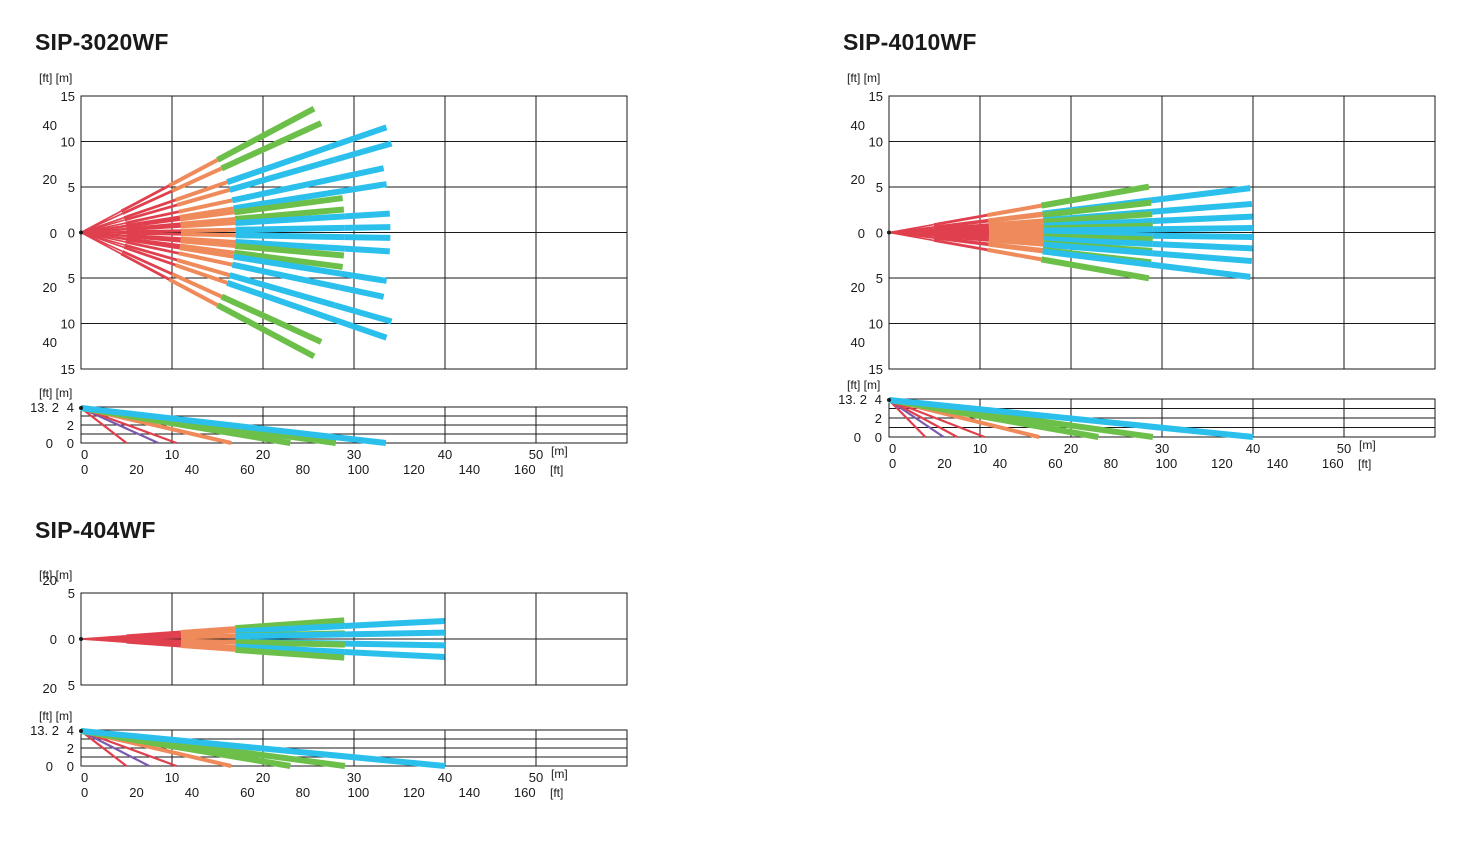 This screenshot has width=1480, height=863. What do you see at coordinates (263, 454) in the screenshot?
I see `side-view-x-tick-m: 20` at bounding box center [263, 454].